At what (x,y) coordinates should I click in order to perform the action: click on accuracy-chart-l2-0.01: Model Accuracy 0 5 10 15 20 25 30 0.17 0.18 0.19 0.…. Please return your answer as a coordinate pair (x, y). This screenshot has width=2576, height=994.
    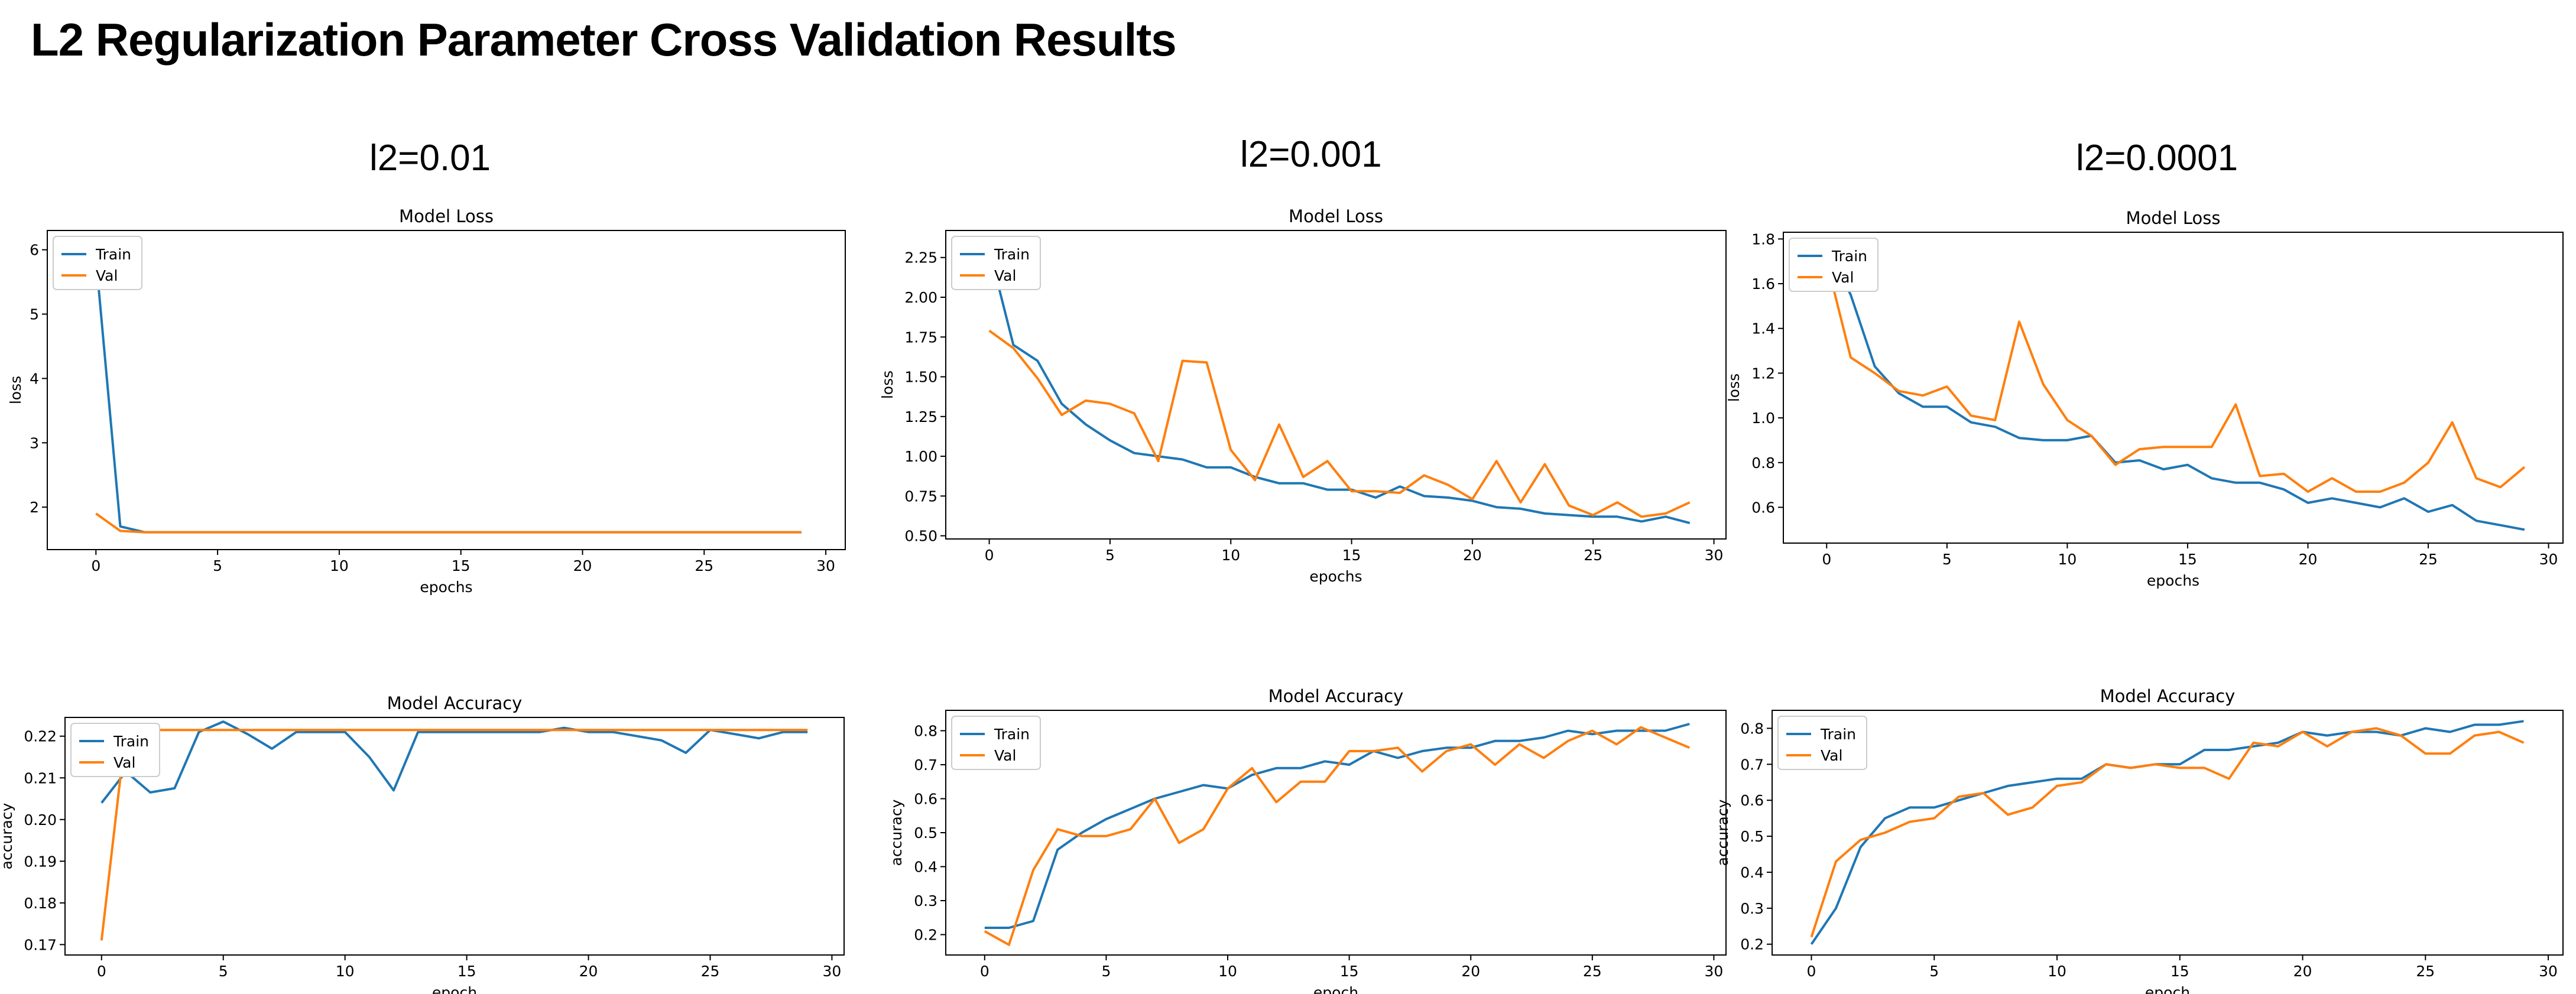
    Looking at the image, I should click on (422, 844).